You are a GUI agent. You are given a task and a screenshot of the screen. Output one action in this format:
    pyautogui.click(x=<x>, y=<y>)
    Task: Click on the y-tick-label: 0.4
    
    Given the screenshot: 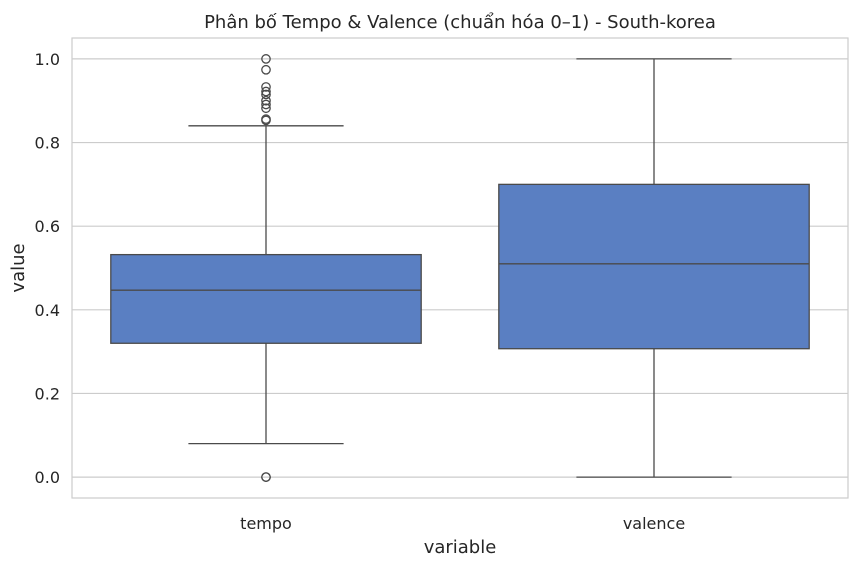 What is the action you would take?
    pyautogui.click(x=47, y=310)
    